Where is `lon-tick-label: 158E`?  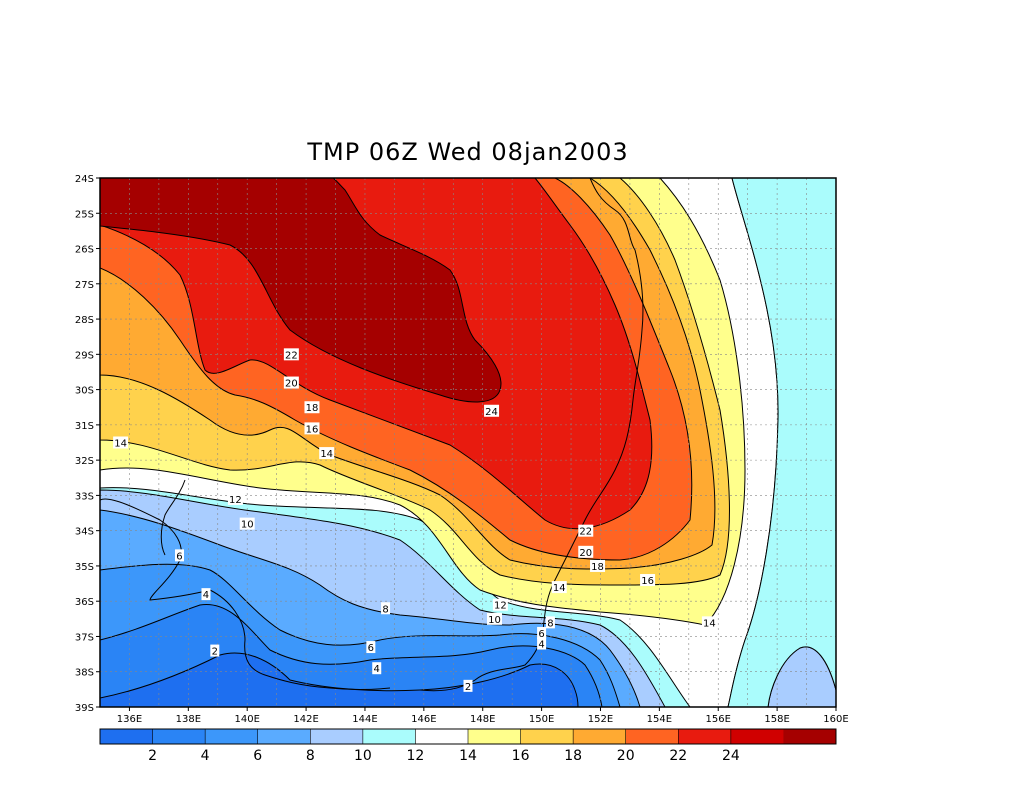
lon-tick-label: 158E is located at coordinates (776, 719).